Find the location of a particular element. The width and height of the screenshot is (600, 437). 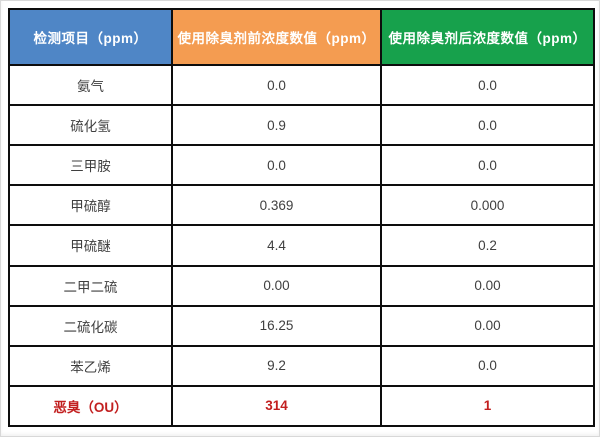

table-row: 二甲二硫 0.00 0.00 is located at coordinates (301, 285).